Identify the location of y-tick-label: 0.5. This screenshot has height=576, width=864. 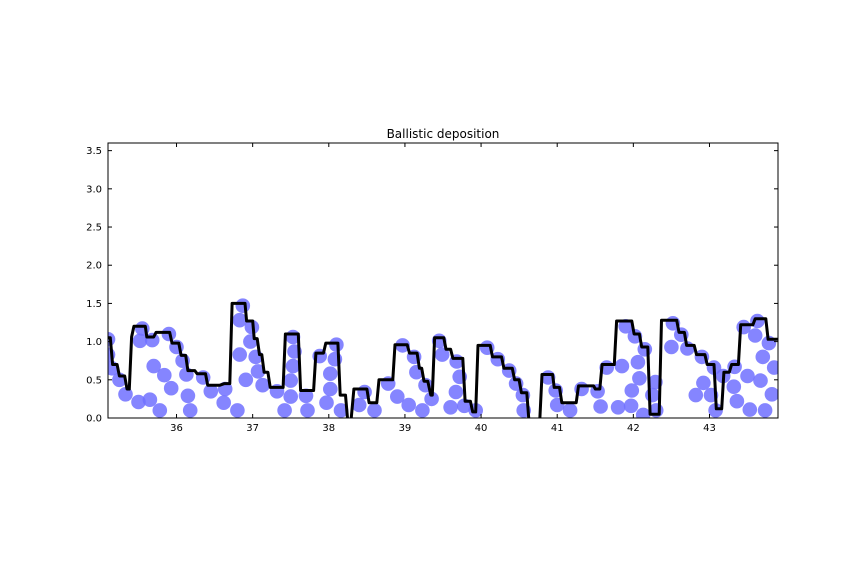
(94, 380).